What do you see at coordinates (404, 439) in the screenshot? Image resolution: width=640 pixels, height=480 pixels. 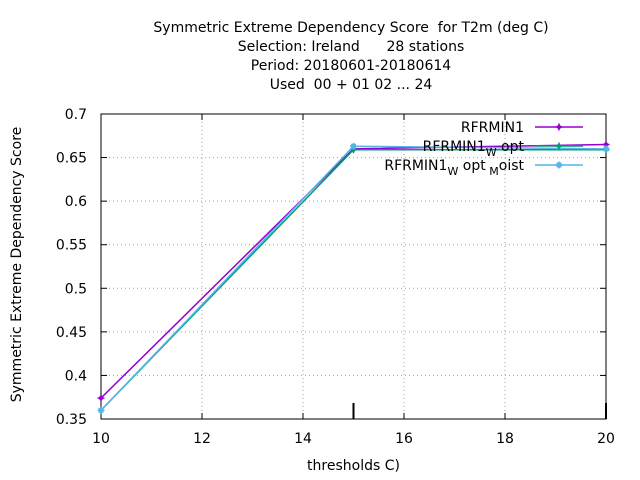 I see `x-tick-label: 16` at bounding box center [404, 439].